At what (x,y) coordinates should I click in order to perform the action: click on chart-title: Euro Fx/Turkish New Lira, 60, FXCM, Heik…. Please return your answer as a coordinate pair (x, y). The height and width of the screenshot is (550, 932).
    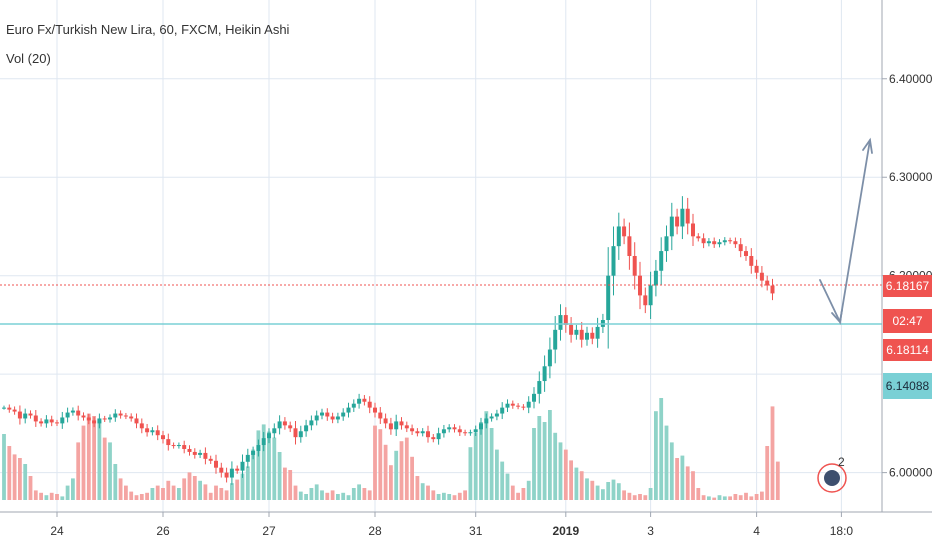
    Looking at the image, I should click on (148, 29).